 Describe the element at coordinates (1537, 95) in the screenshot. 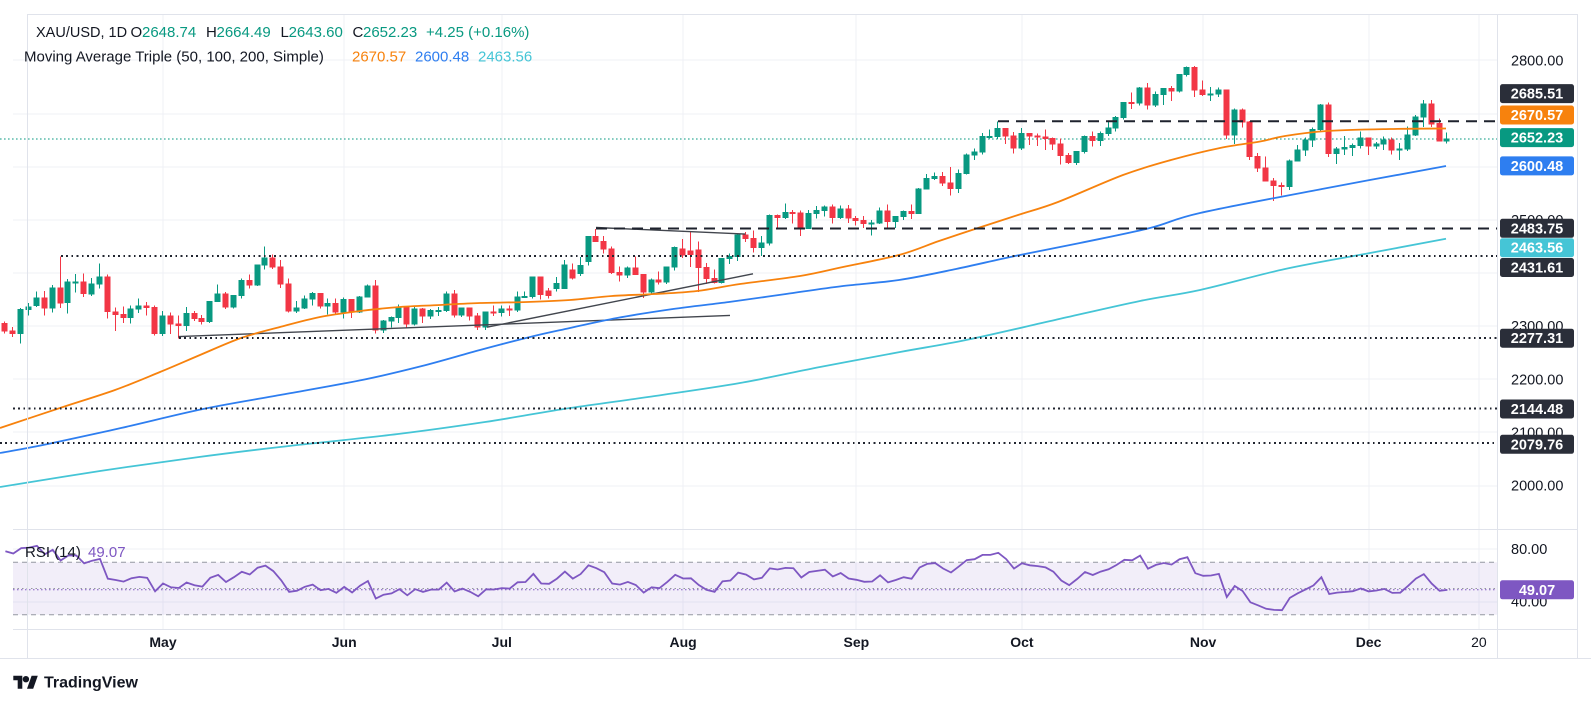

I see `svg-text: 2685.51` at that location.